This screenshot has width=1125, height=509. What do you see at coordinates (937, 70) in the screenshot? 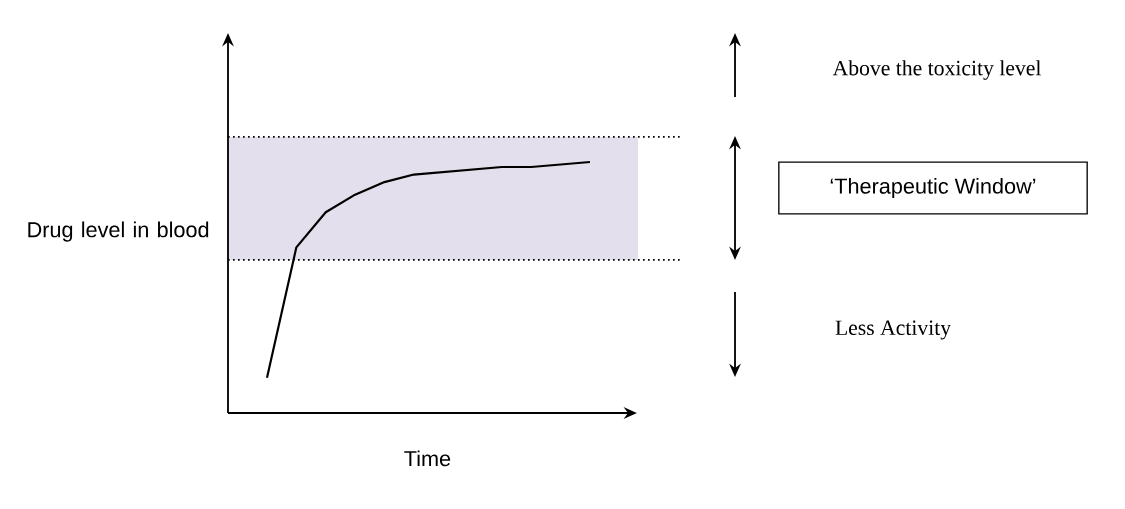
I see `text: Above the toxicity level` at bounding box center [937, 70].